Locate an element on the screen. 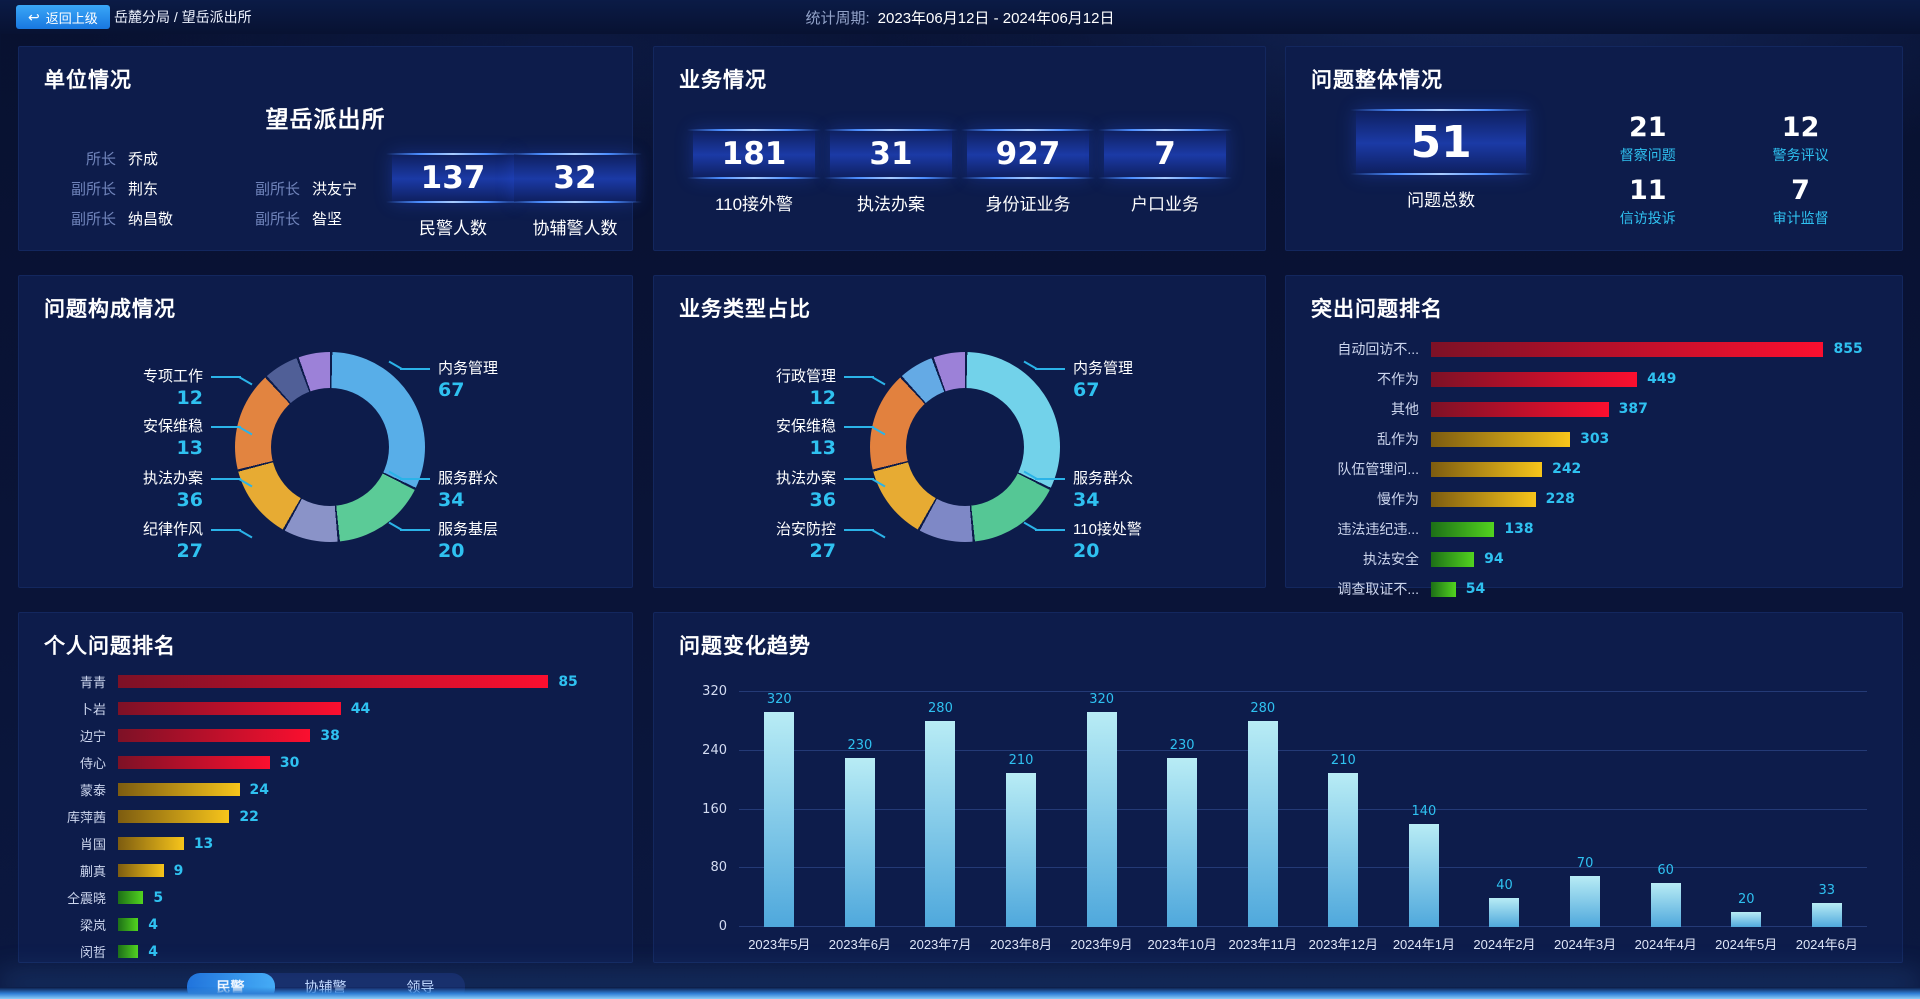  bar-value: 303 is located at coordinates (1595, 438).